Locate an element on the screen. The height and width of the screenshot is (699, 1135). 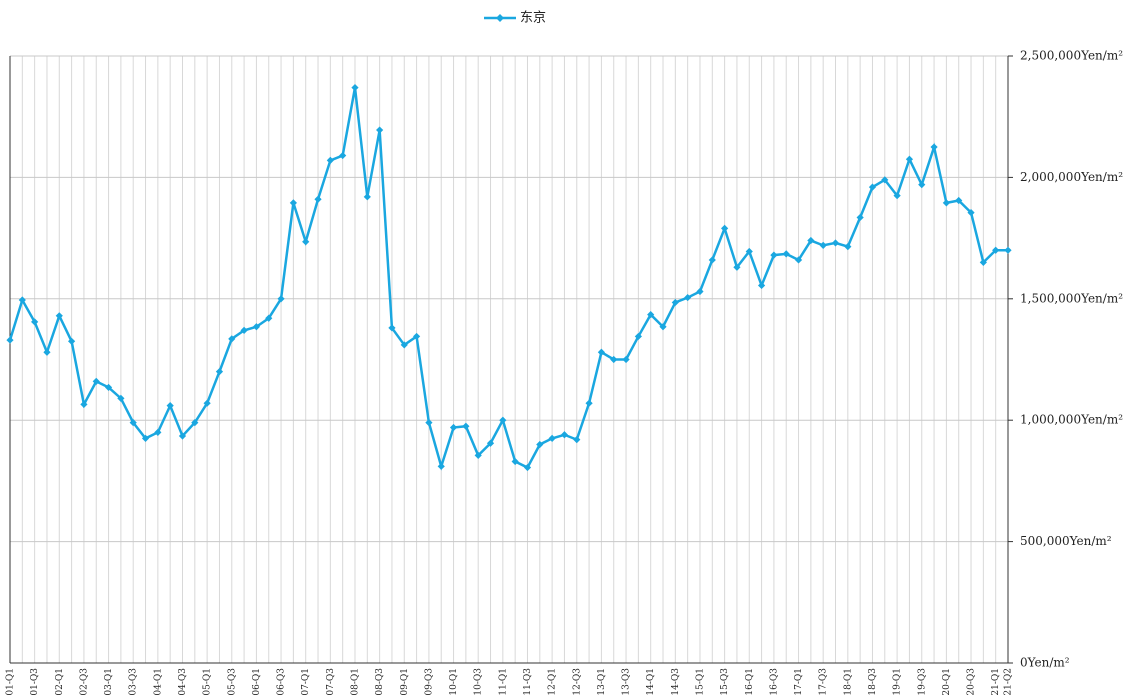
legend-marker is located at coordinates (500, 18).